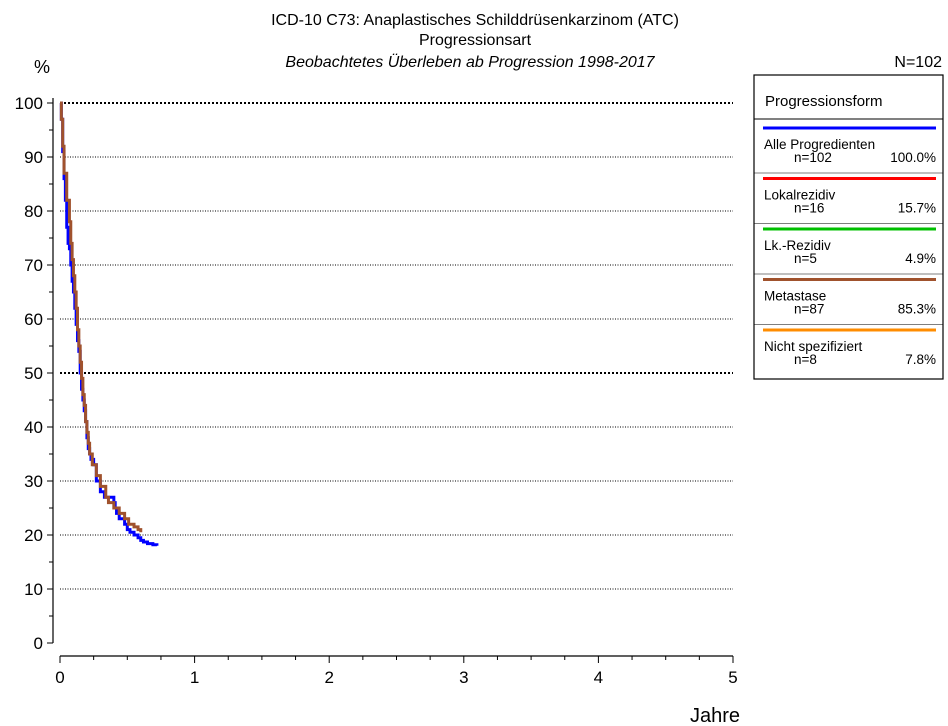 The image size is (948, 726). I want to click on legend-percent-lokalrezidiv: 15.7%, so click(917, 208).